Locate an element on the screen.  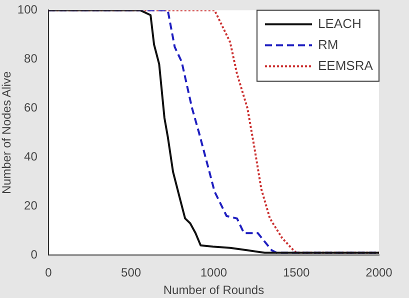
x-tick-label: 2000 is located at coordinates (379, 273).